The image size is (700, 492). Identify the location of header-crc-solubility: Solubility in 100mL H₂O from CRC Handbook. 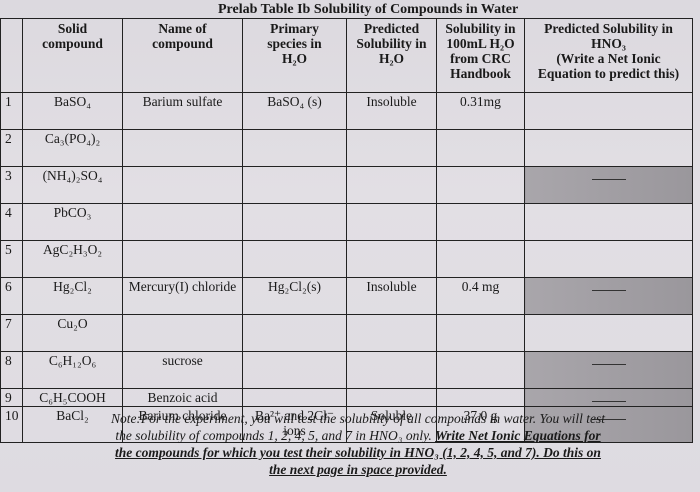
(480, 55).